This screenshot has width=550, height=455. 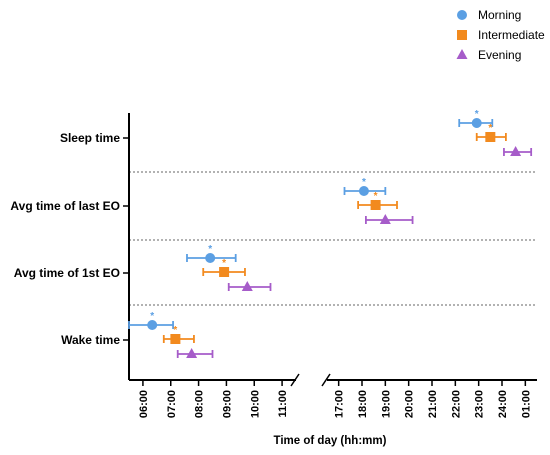 I want to click on x-tick-label: 19:00, so click(x=386, y=404).